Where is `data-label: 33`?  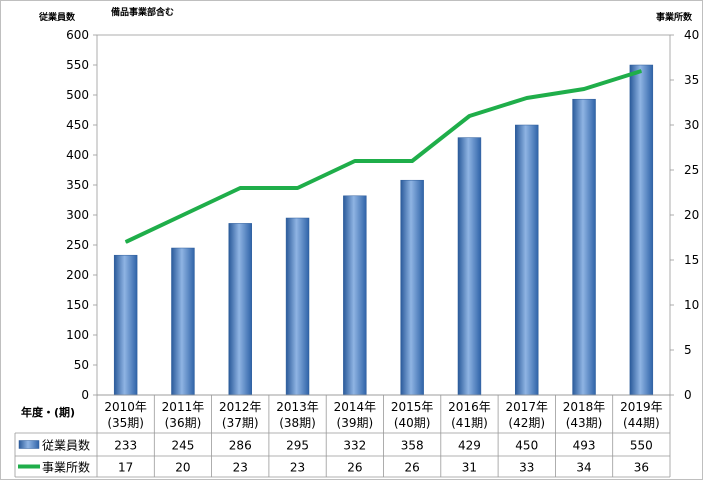 data-label: 33 is located at coordinates (526, 468).